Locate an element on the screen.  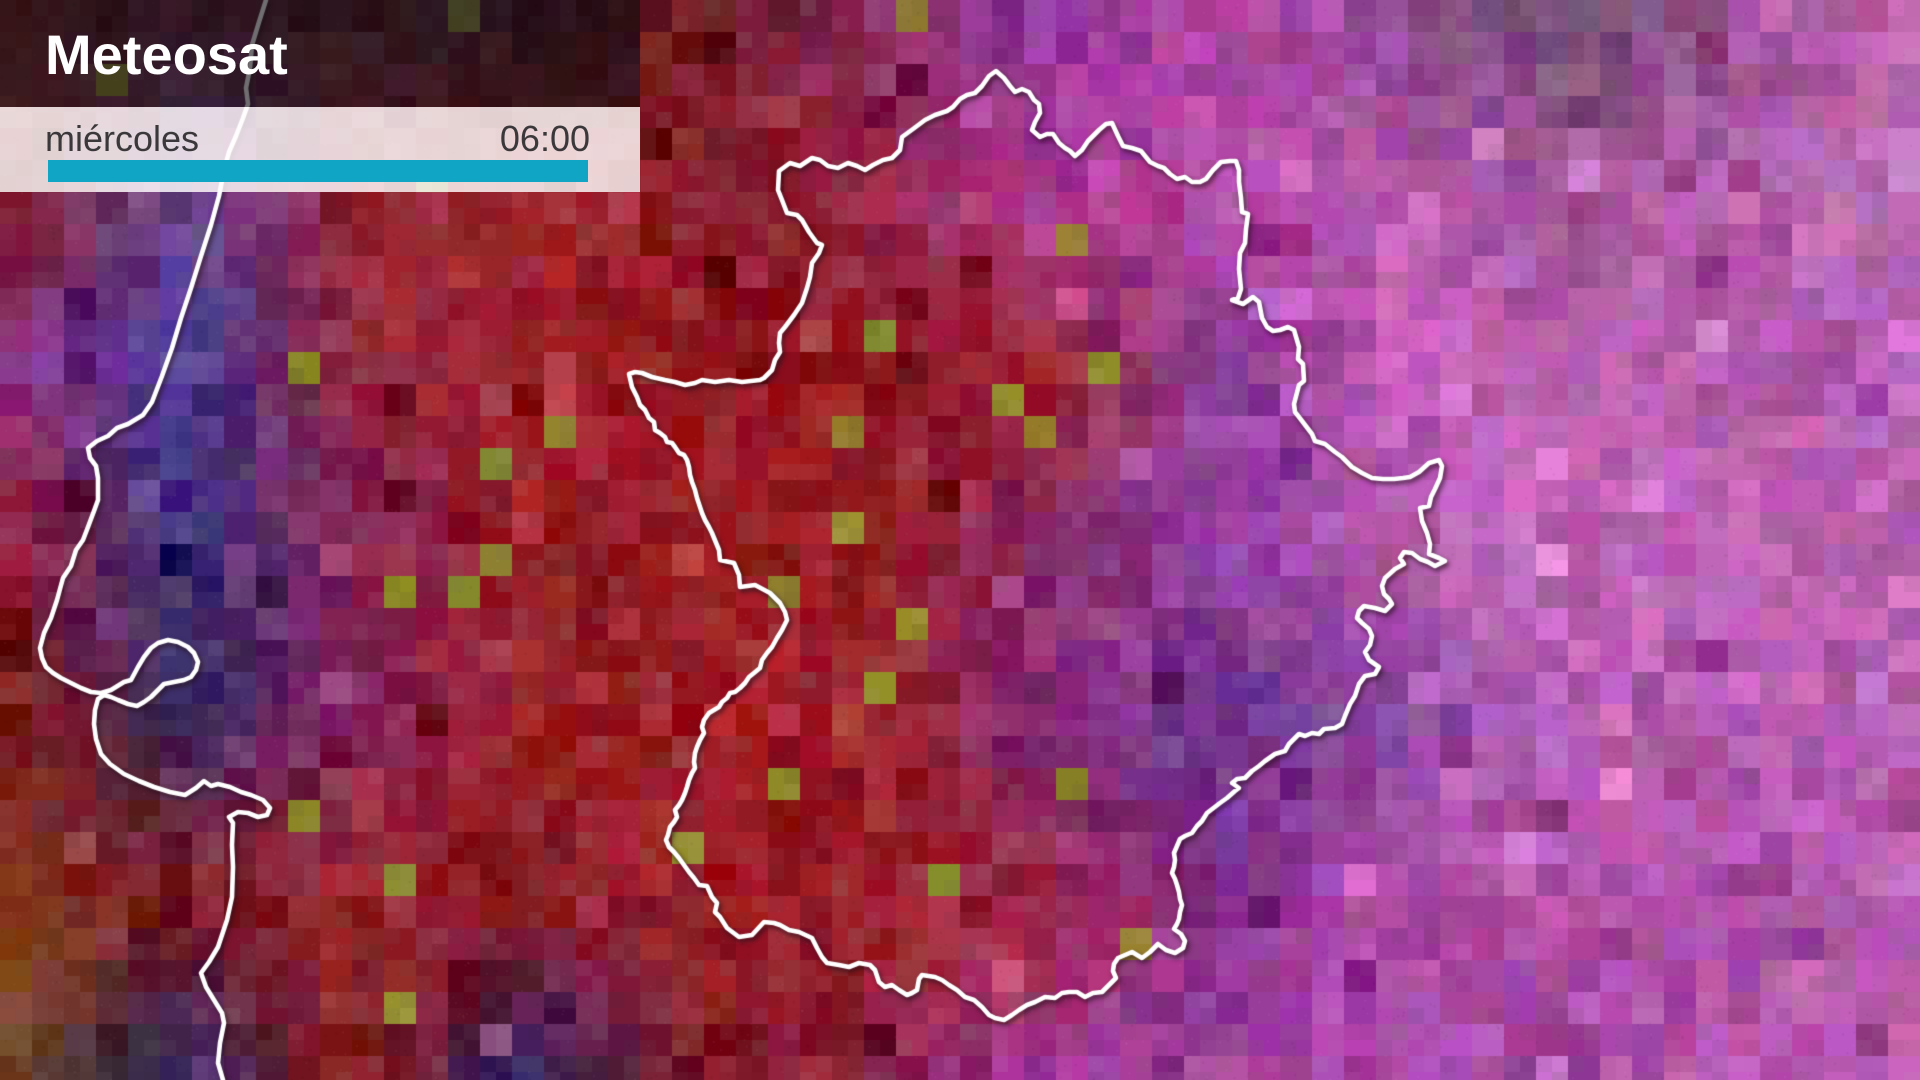
weekday-label: miércoles is located at coordinates (122, 138).